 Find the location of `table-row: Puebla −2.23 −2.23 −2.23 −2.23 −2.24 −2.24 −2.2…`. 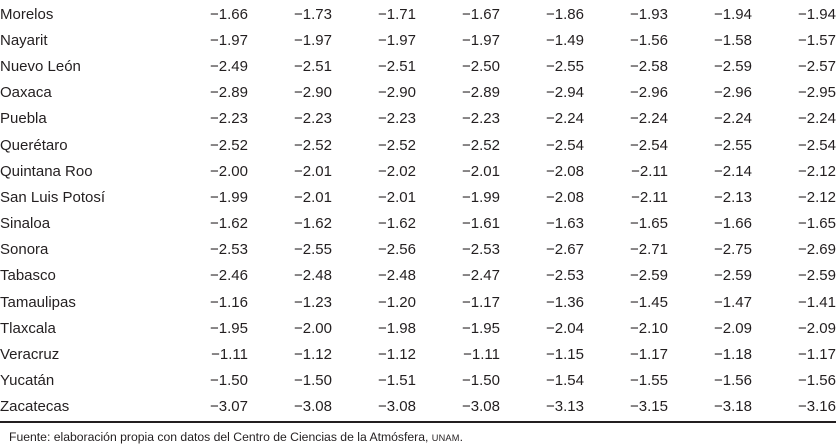

table-row: Puebla −2.23 −2.23 −2.23 −2.23 −2.24 −2.24 −2.2… is located at coordinates (418, 119).